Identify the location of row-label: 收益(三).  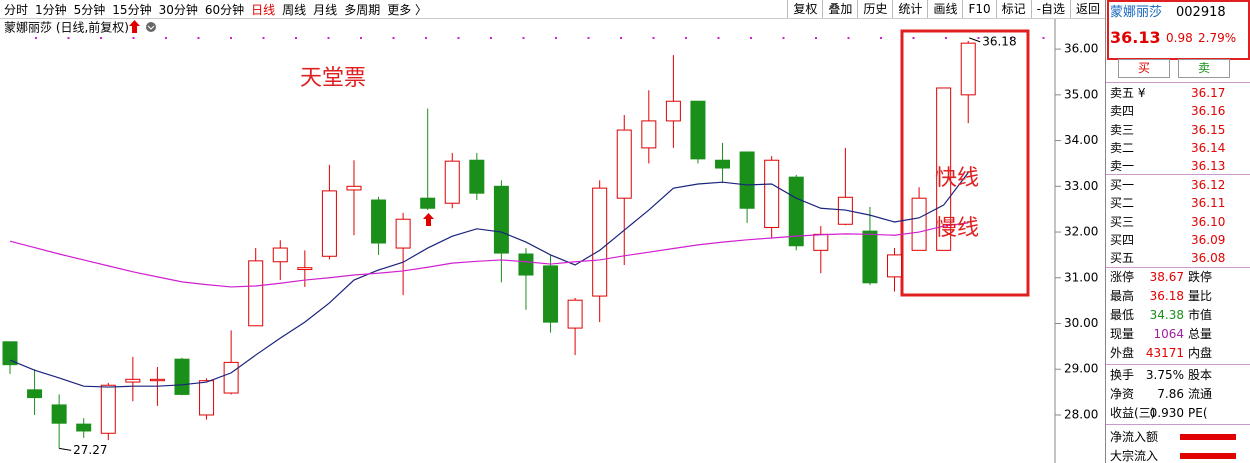
(1133, 413).